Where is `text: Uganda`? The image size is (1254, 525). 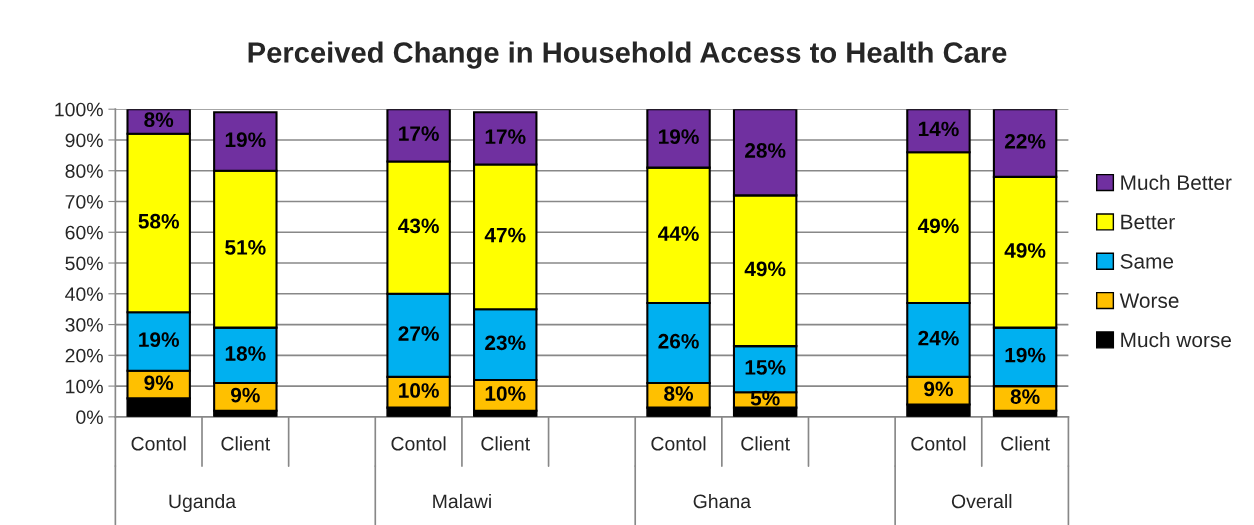 text: Uganda is located at coordinates (203, 503).